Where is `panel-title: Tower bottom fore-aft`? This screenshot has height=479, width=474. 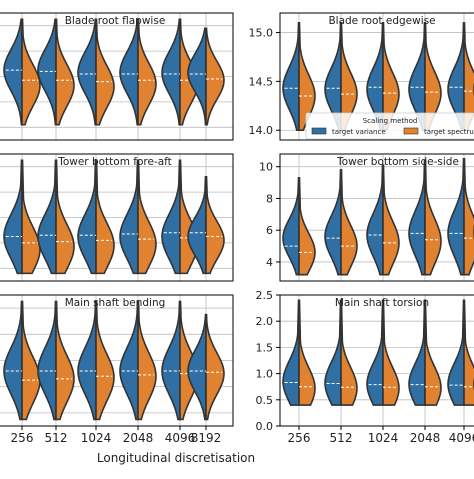 panel-title: Tower bottom fore-aft is located at coordinates (114, 162).